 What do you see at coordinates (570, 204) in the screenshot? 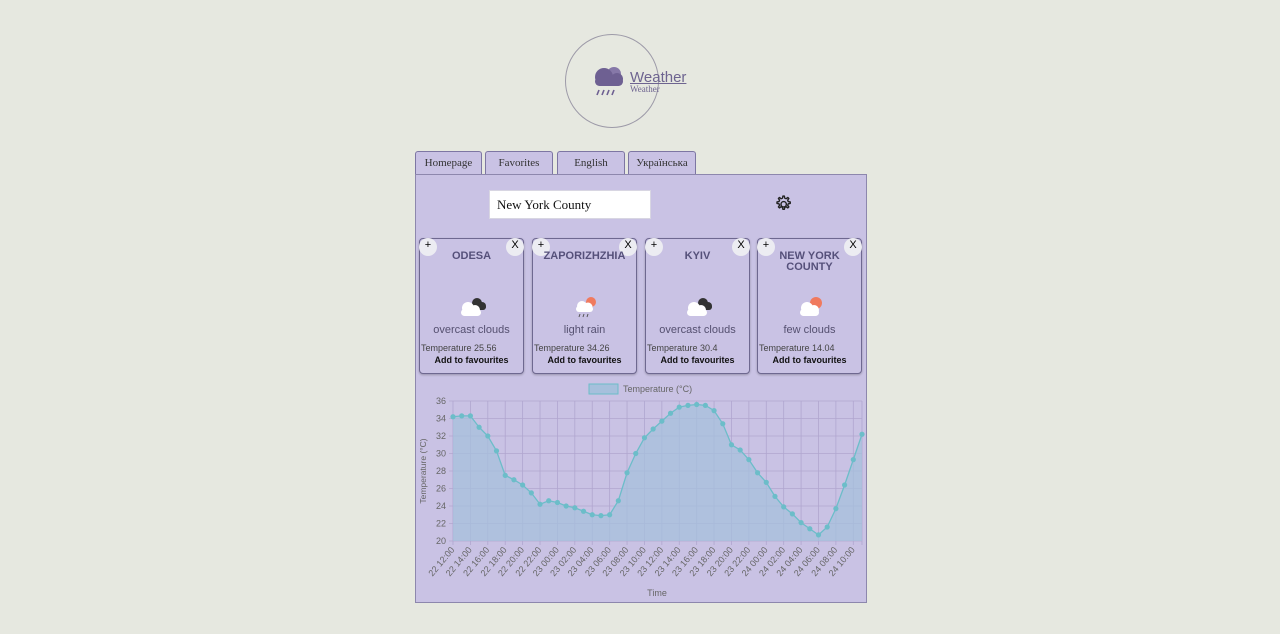
I see `city-search-input` at bounding box center [570, 204].